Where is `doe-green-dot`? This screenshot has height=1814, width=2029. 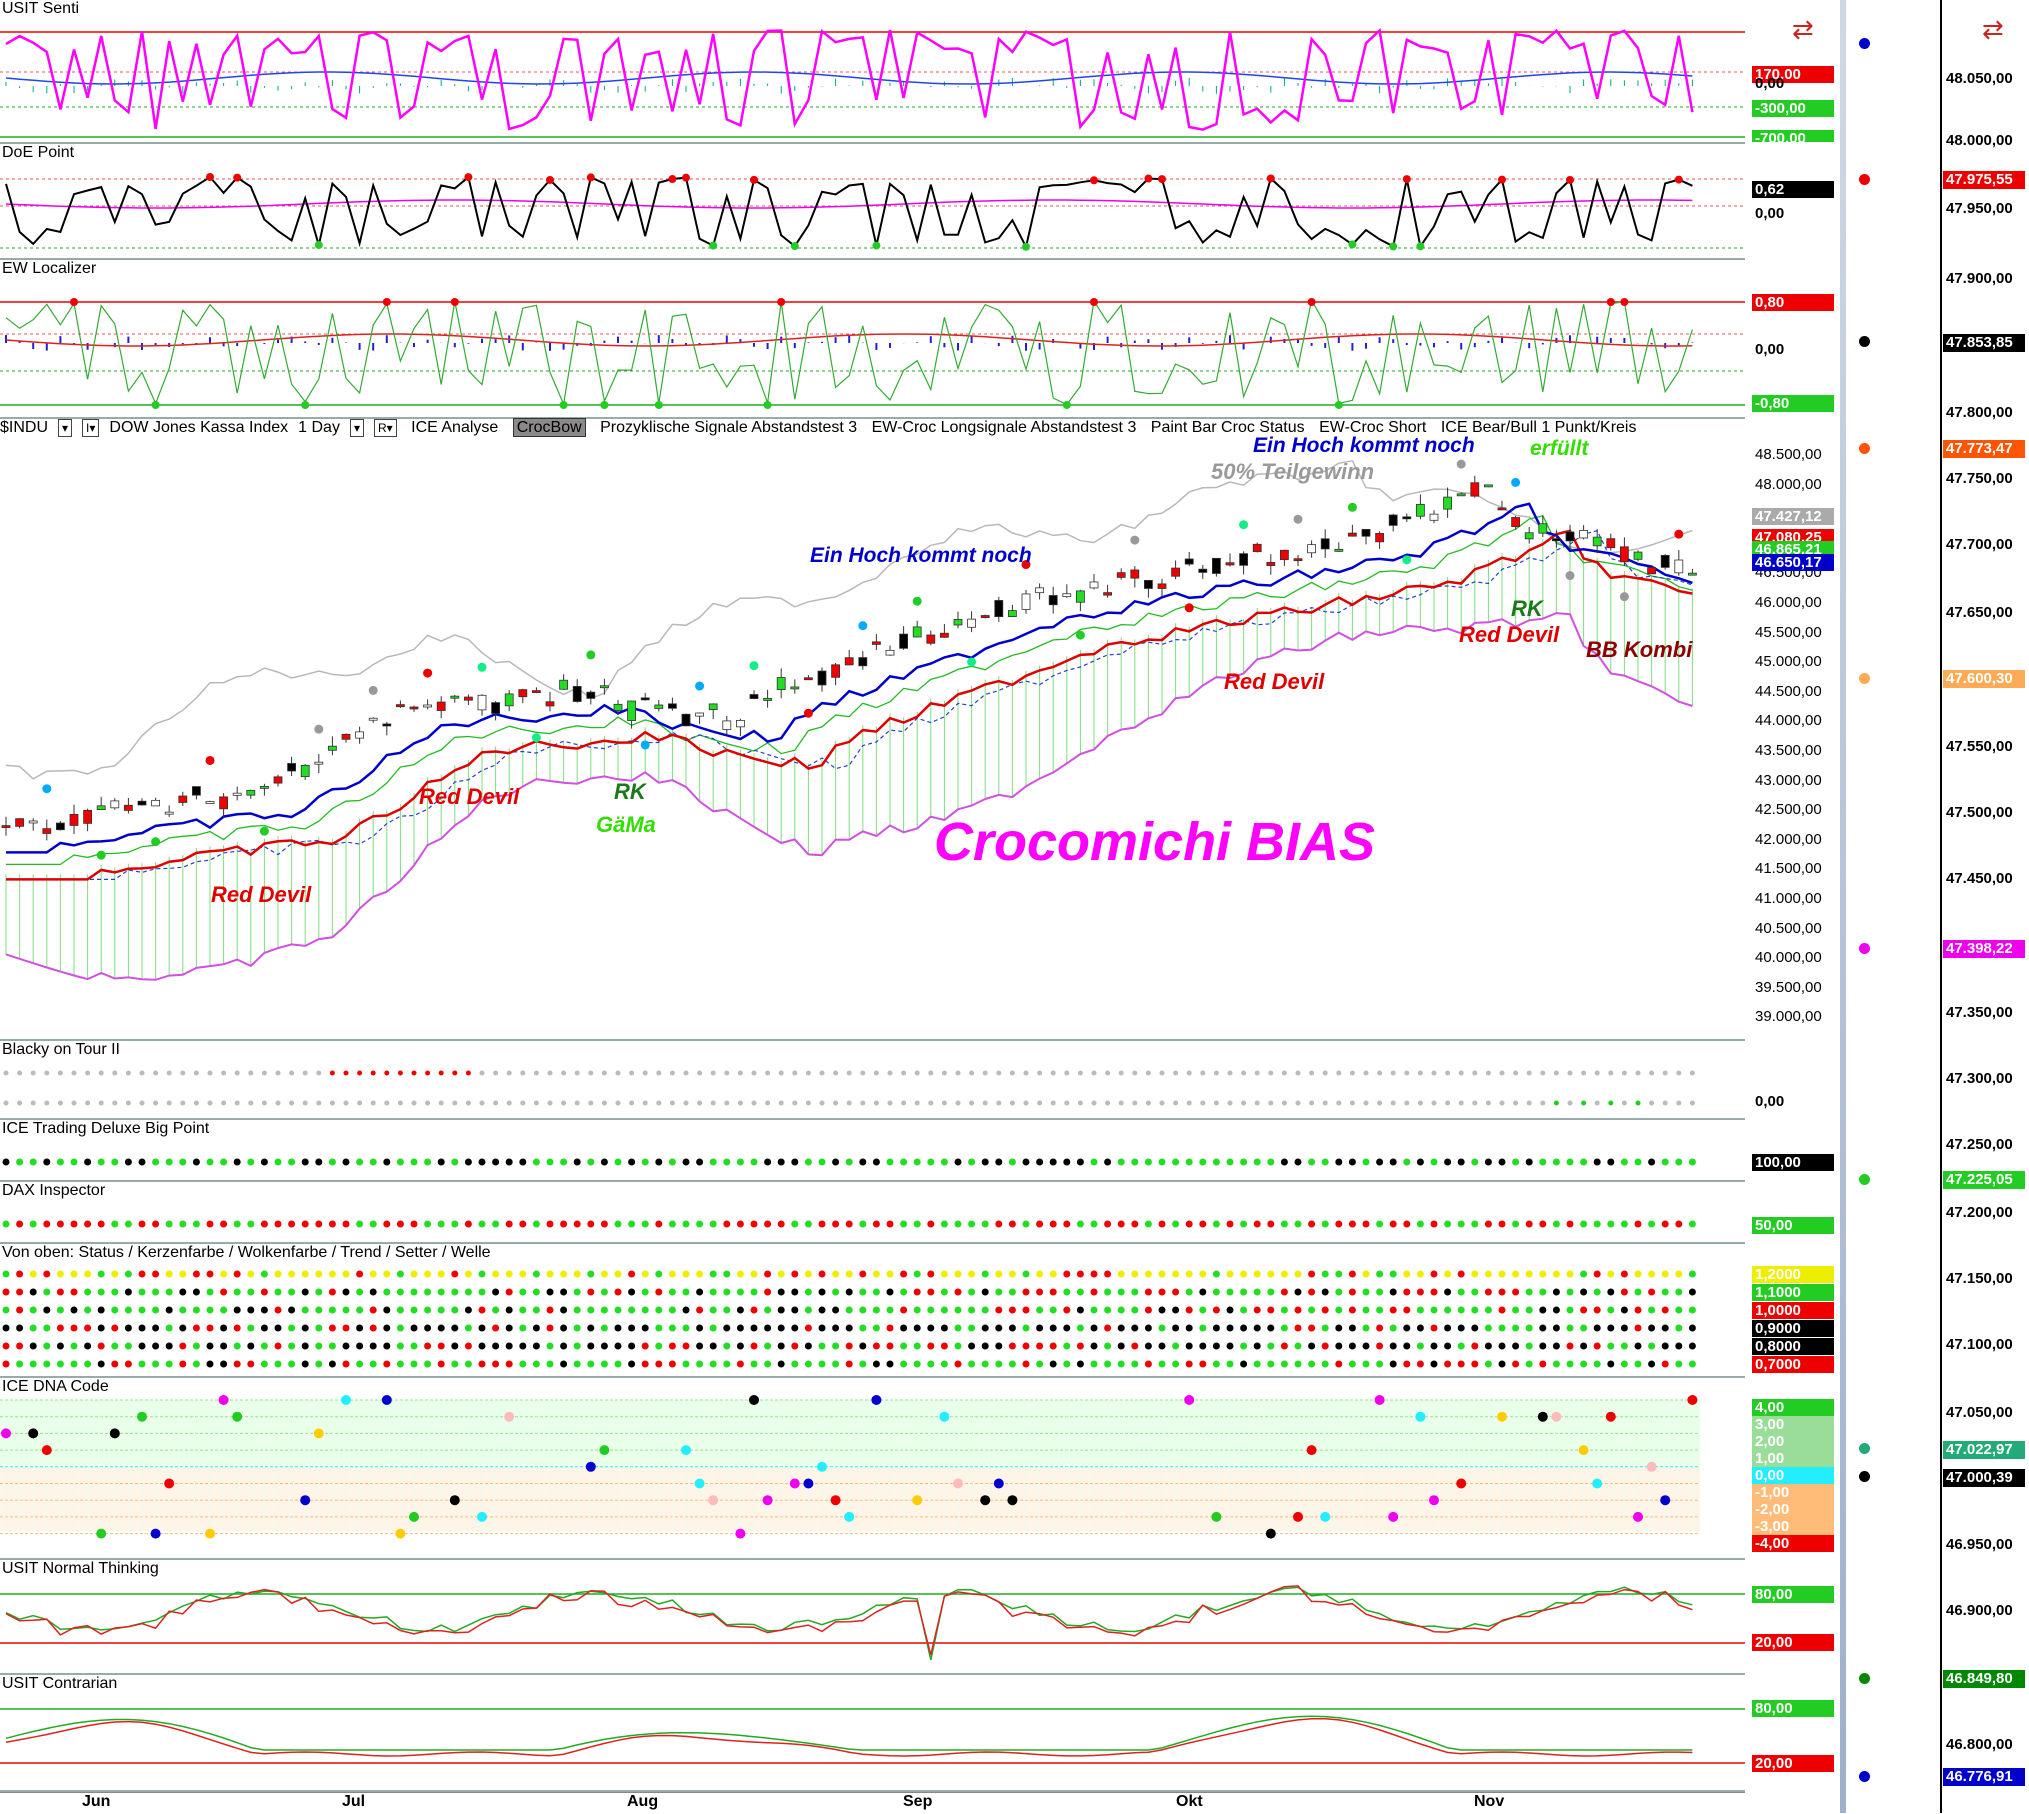
doe-green-dot is located at coordinates (1026, 246).